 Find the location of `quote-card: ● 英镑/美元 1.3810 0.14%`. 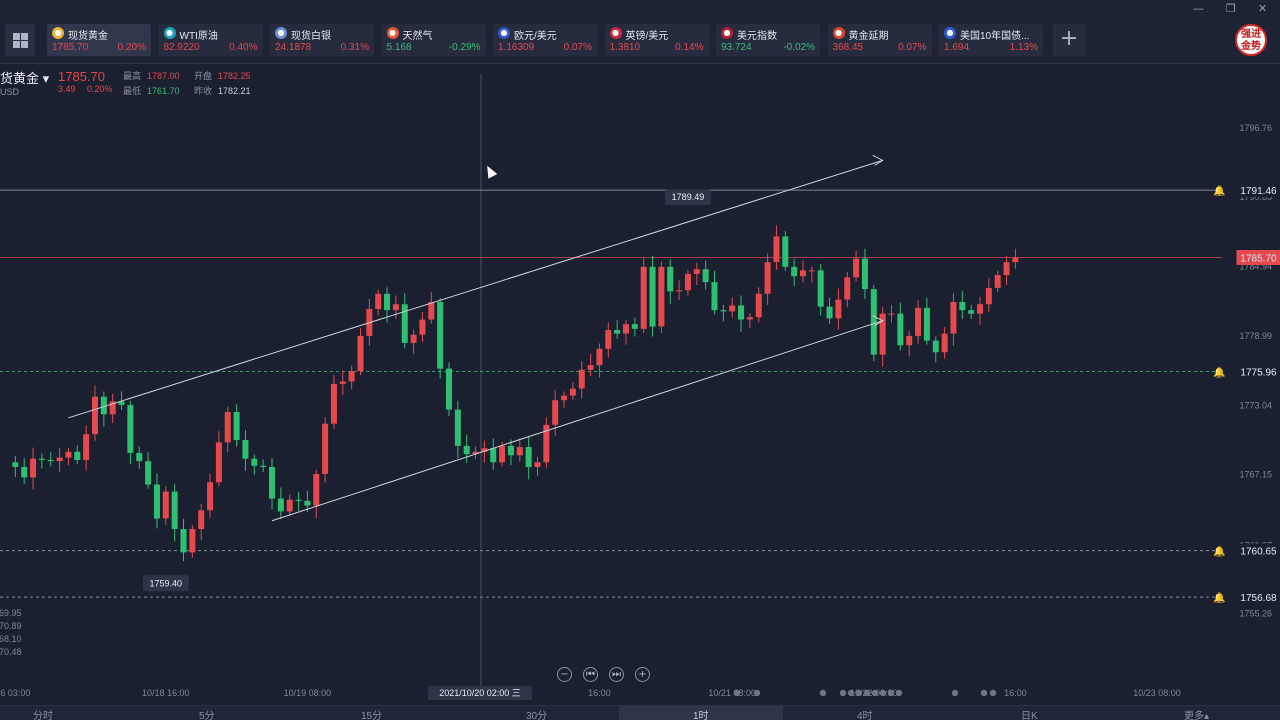

quote-card: ● 英镑/美元 1.3810 0.14% is located at coordinates (656, 40).